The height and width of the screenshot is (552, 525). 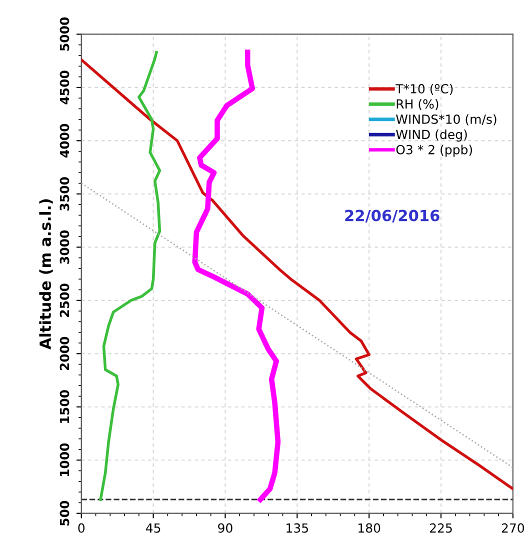 I want to click on y-tick-label: 2000, so click(x=65, y=353).